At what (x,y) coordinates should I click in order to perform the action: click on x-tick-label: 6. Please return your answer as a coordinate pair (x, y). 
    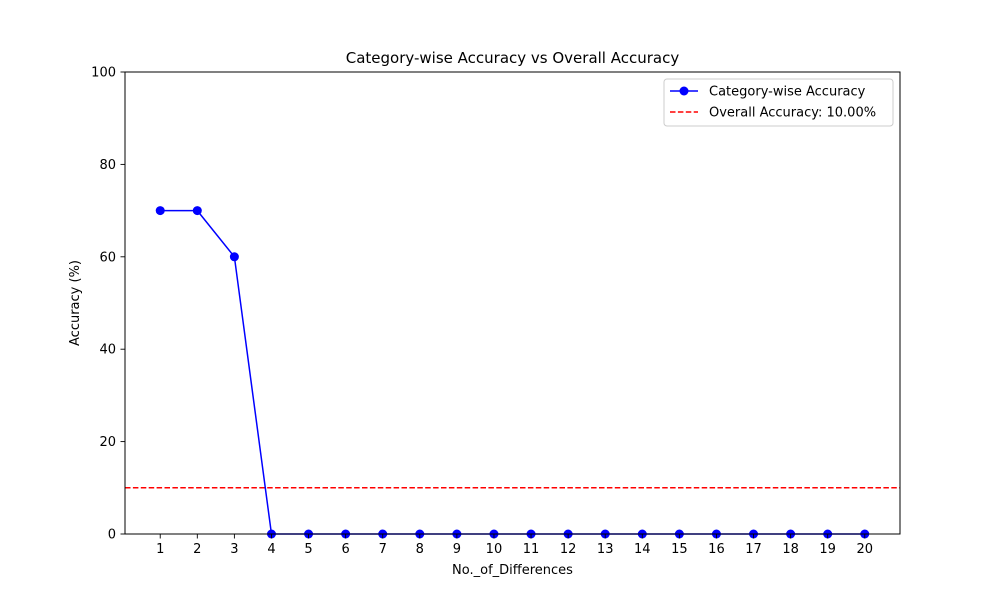
    Looking at the image, I should click on (345, 549).